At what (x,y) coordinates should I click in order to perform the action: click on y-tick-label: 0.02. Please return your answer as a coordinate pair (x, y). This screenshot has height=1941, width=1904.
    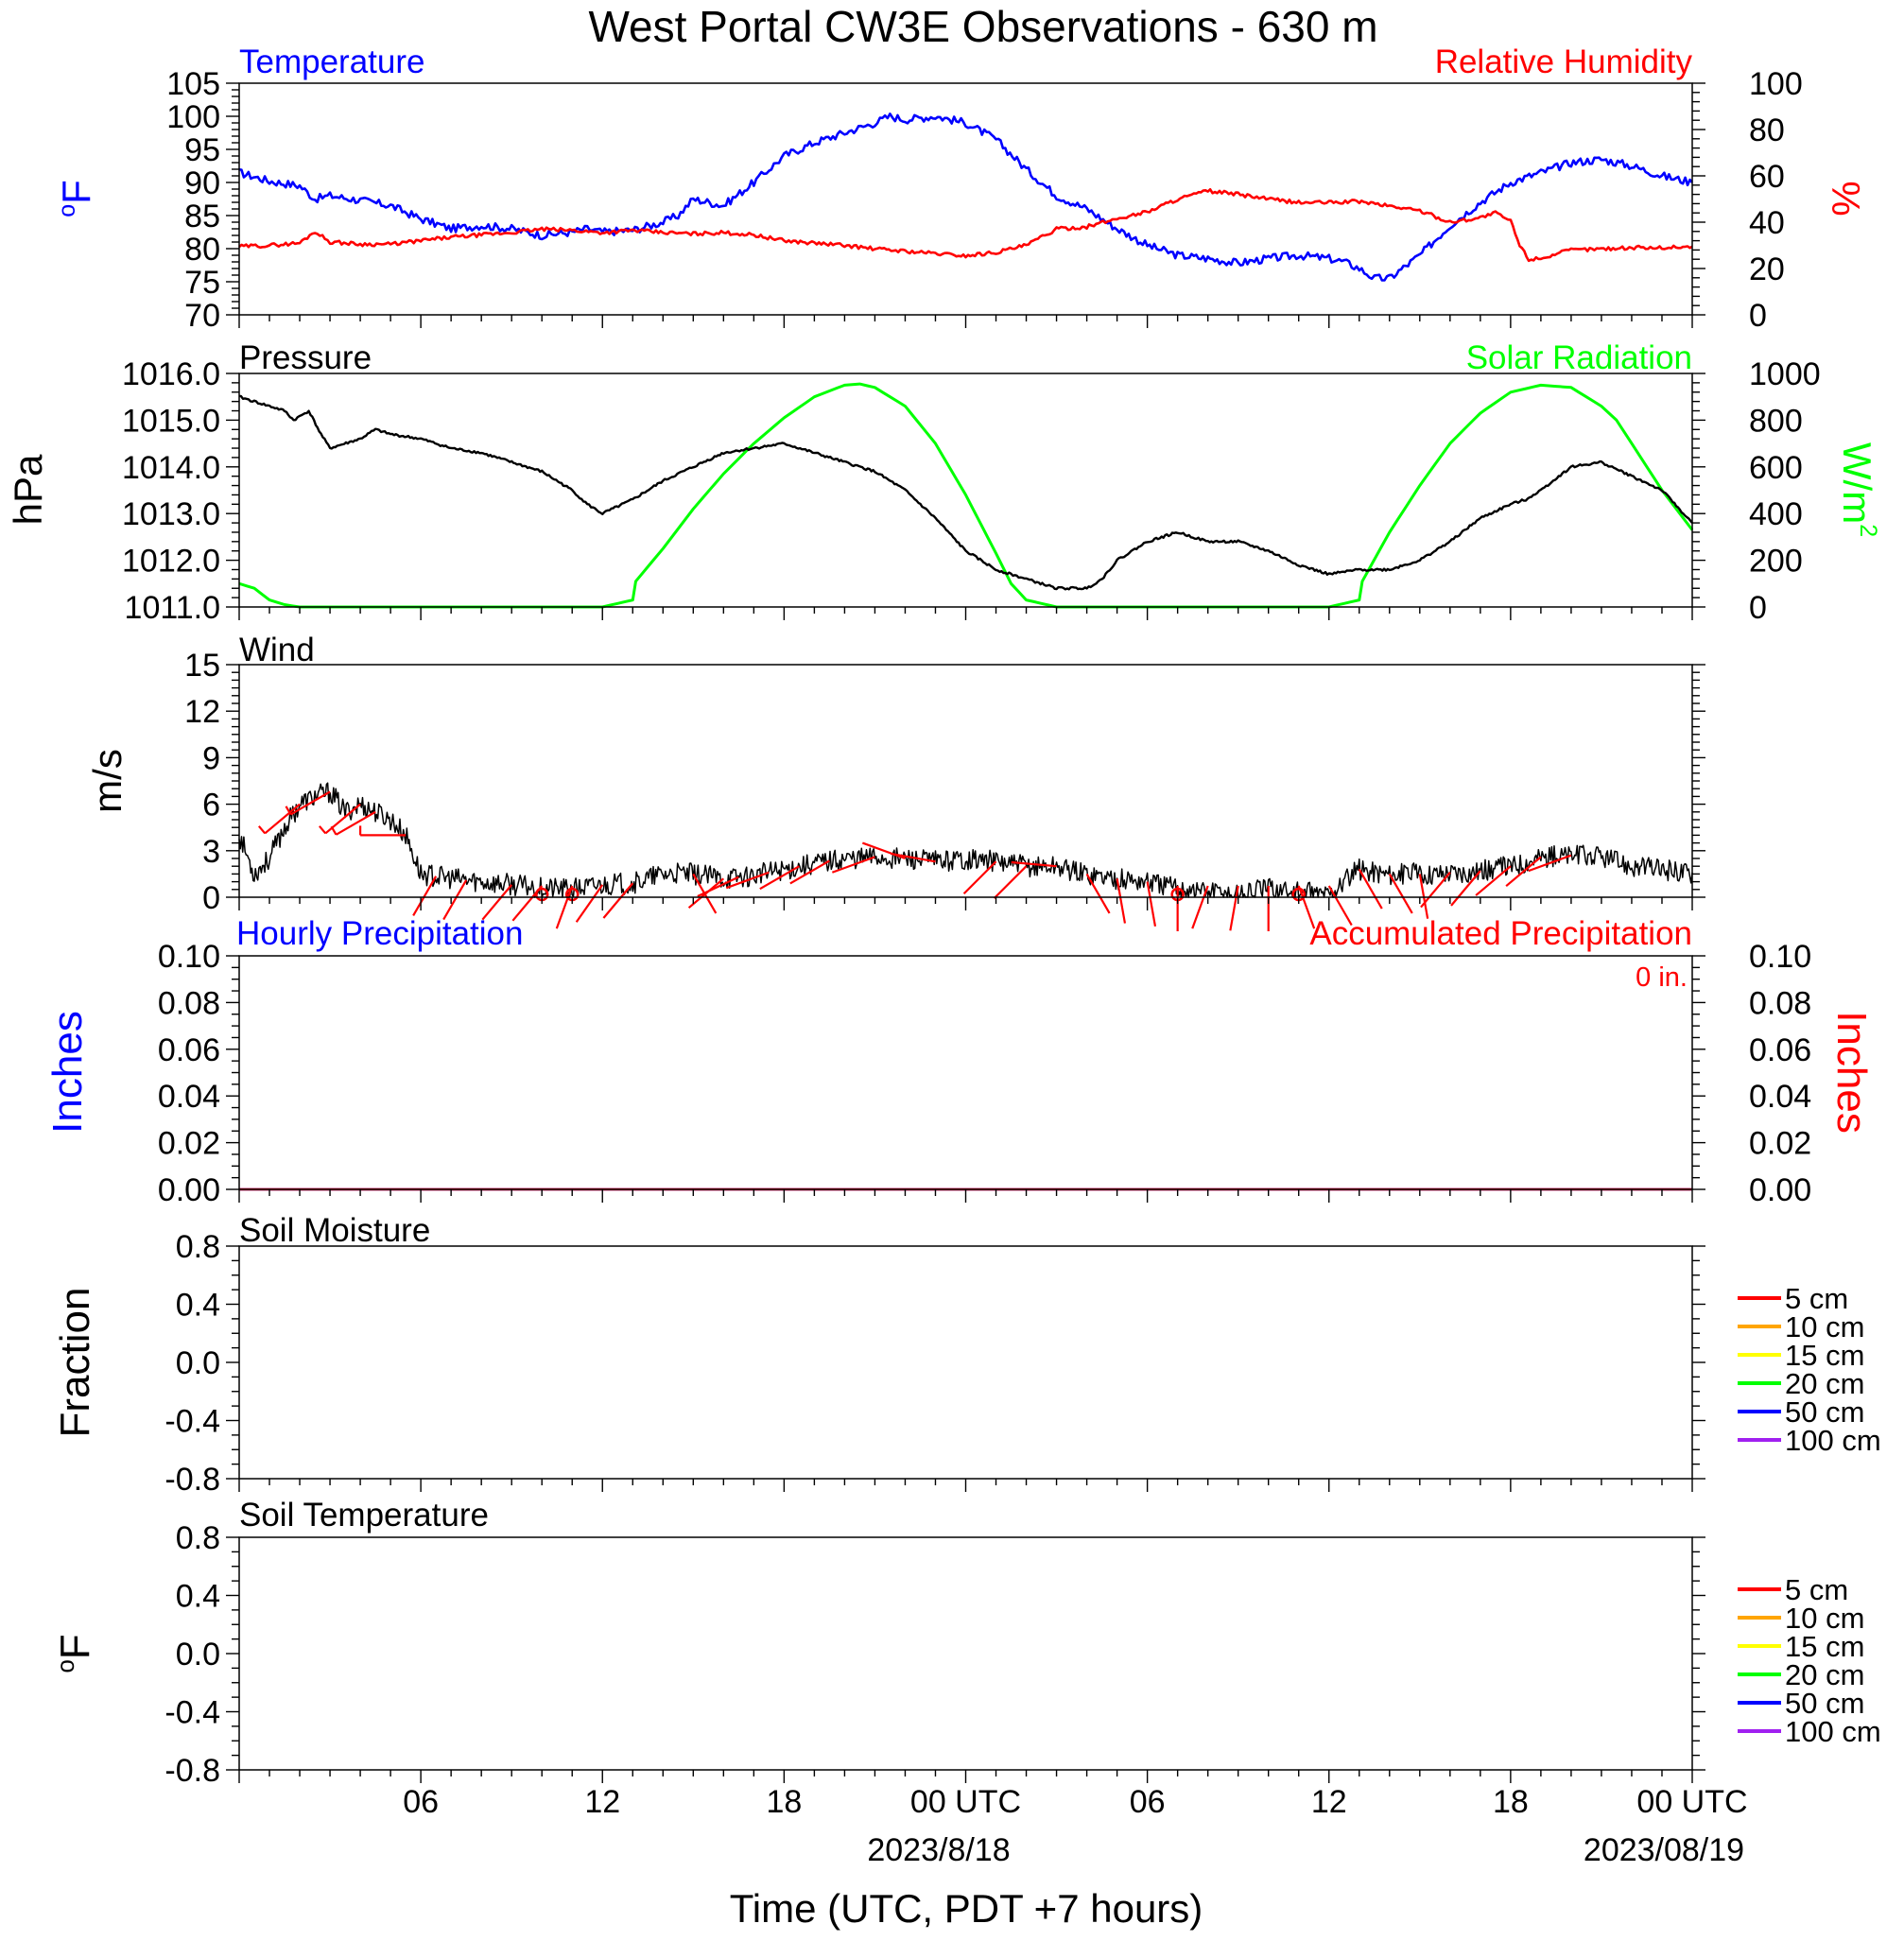
    Looking at the image, I should click on (189, 1144).